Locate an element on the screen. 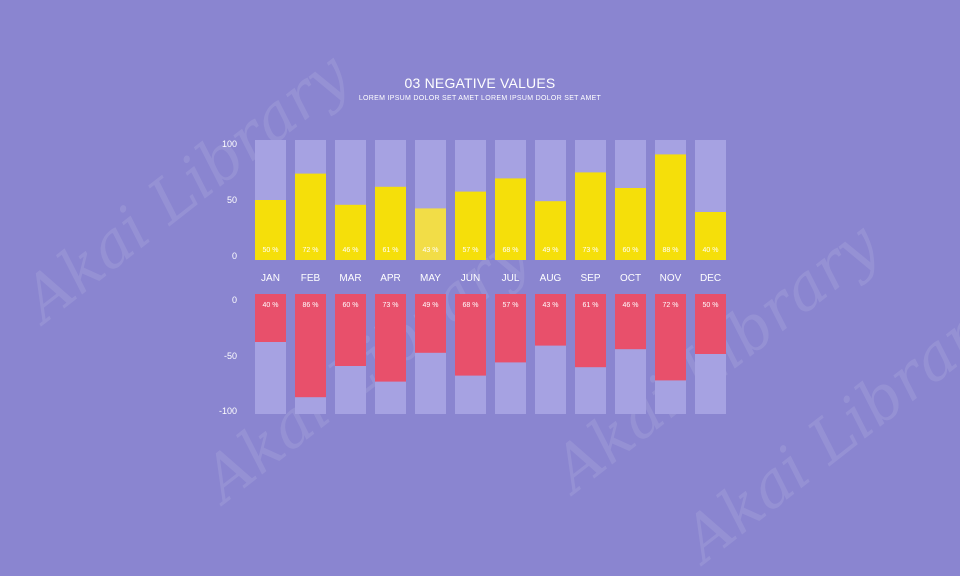 Image resolution: width=960 pixels, height=576 pixels. y-tick-label: 100 is located at coordinates (229, 144).